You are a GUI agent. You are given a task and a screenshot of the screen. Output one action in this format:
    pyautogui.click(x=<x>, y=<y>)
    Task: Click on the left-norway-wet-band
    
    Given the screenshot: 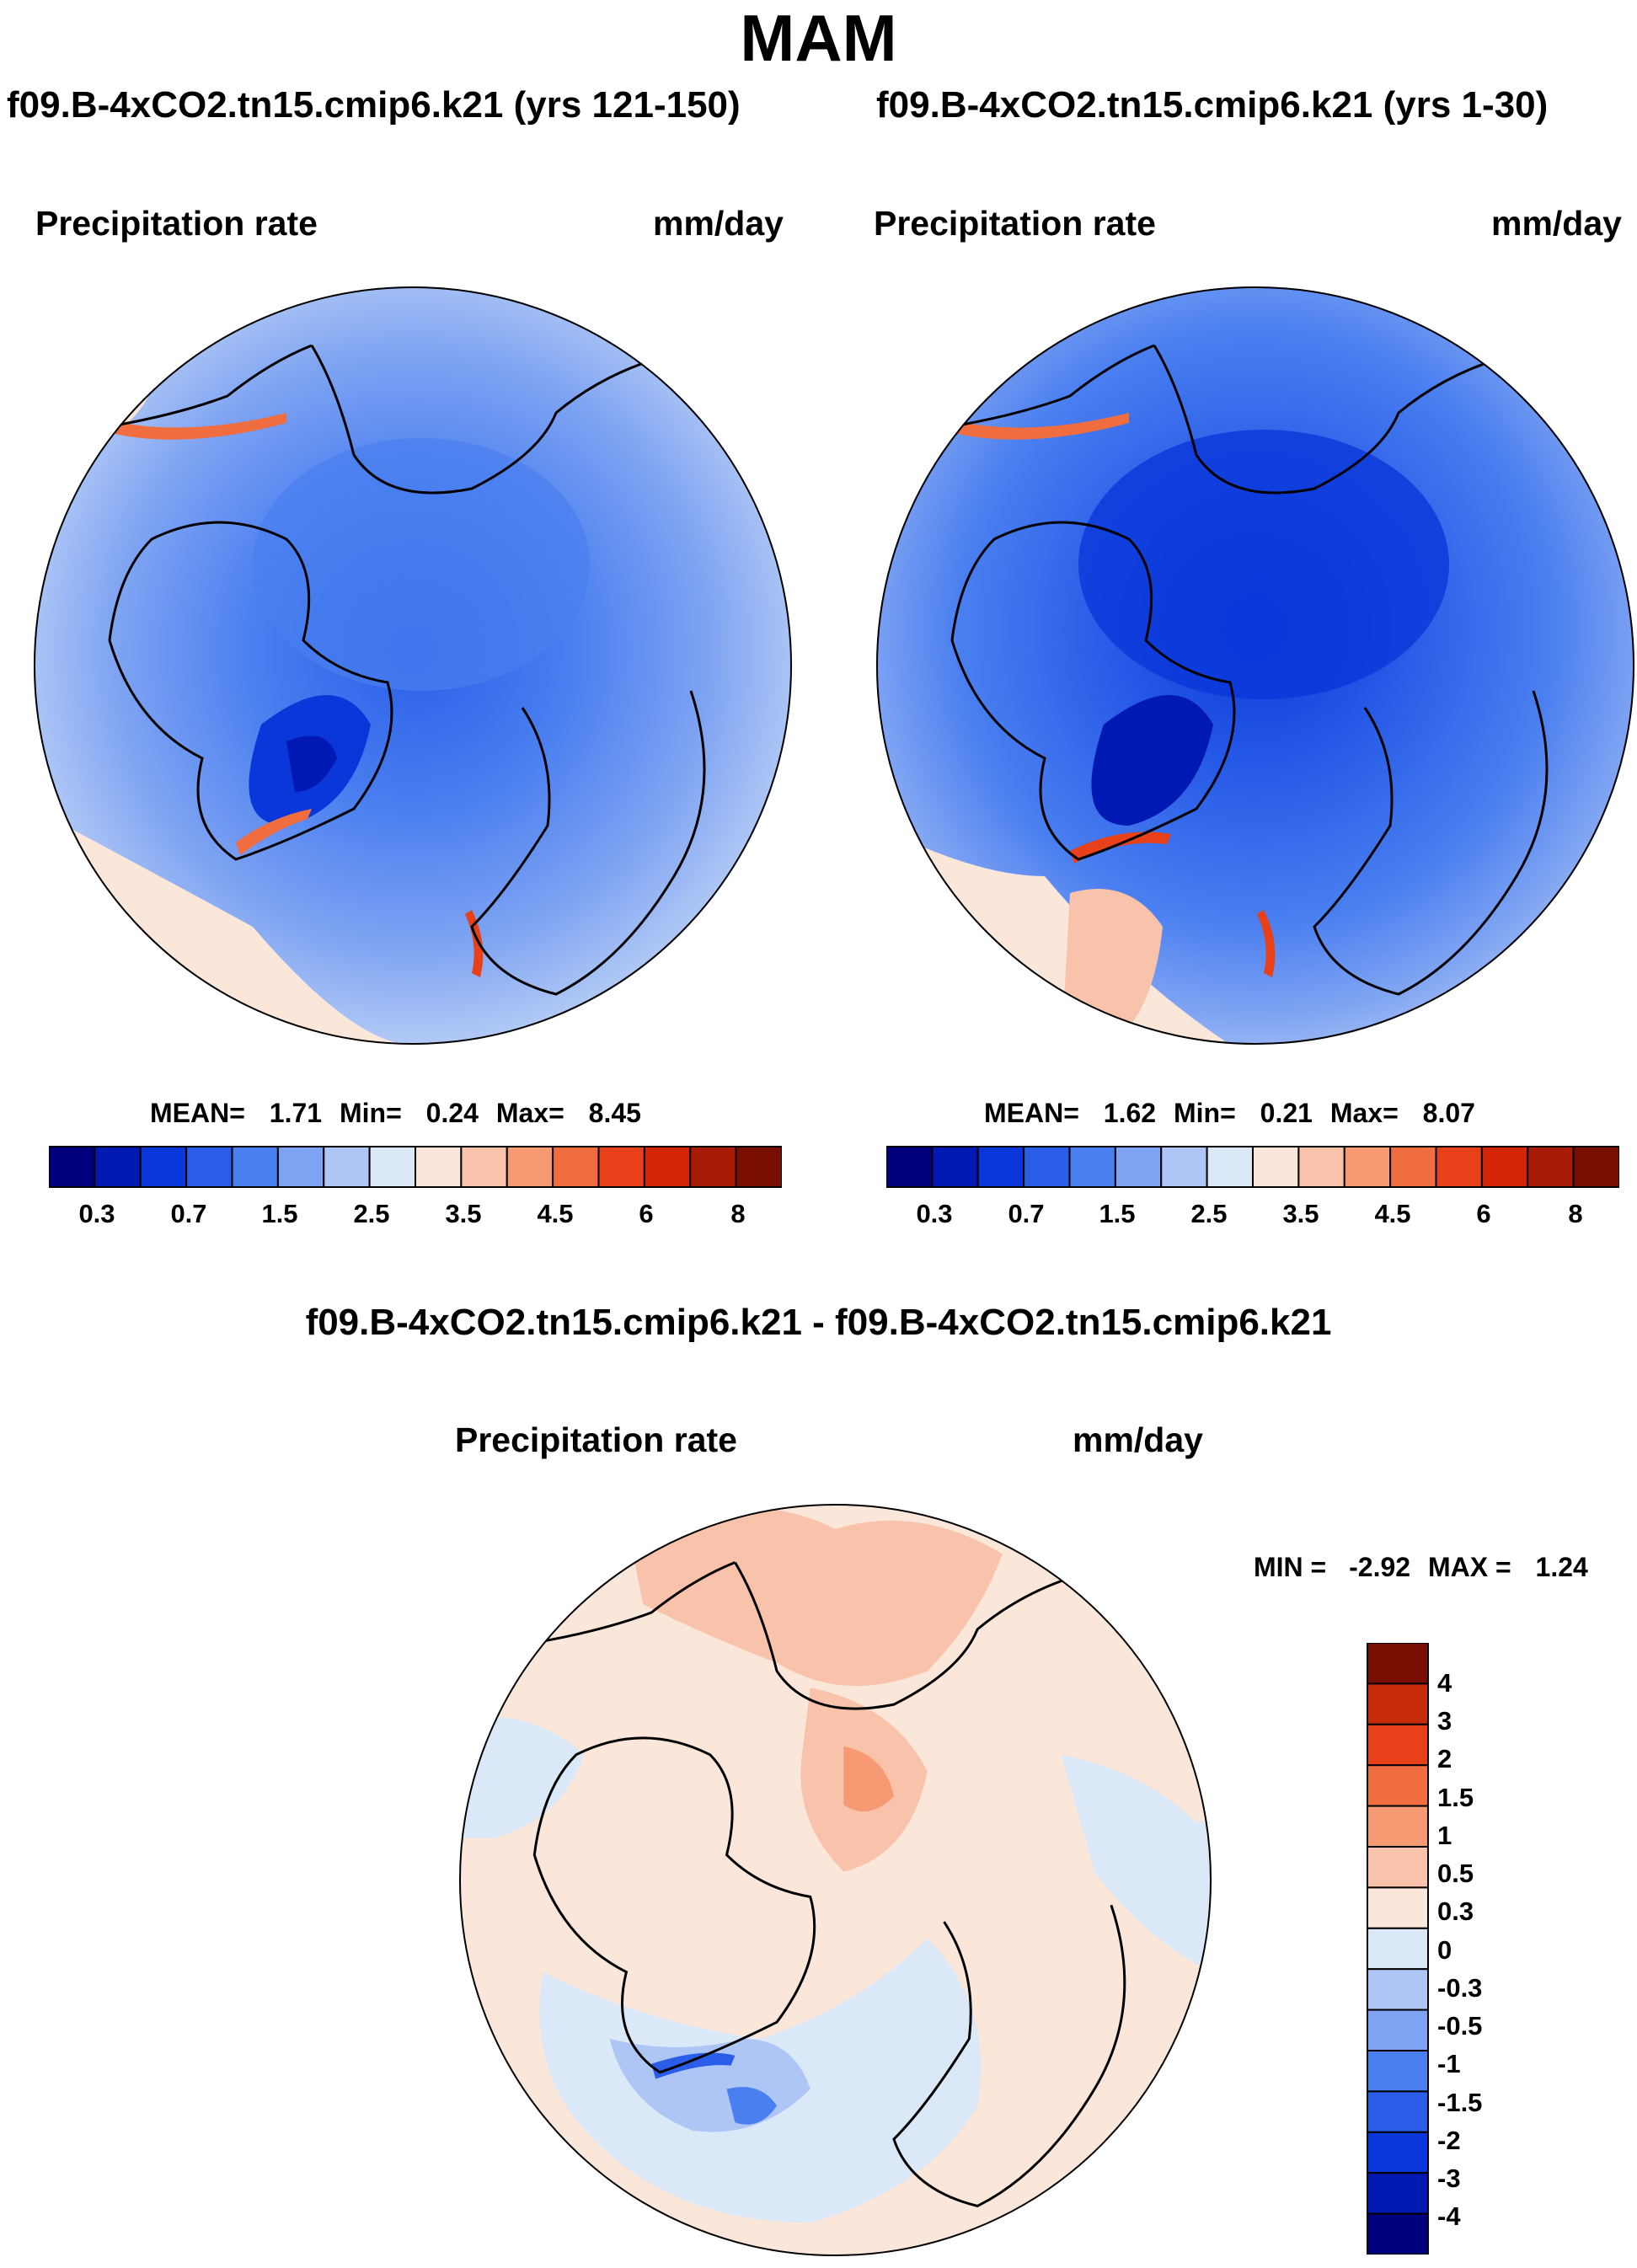 What is the action you would take?
    pyautogui.click(x=474, y=944)
    